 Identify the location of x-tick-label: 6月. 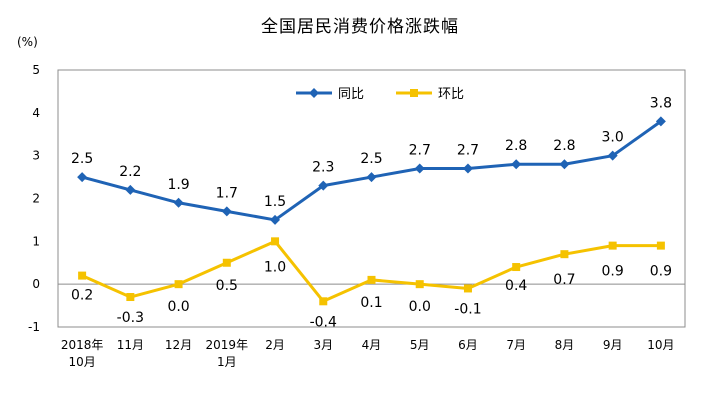
(468, 345).